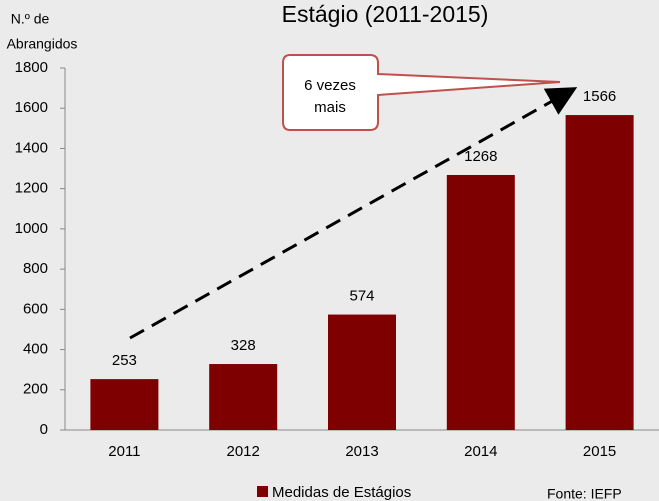 Image resolution: width=659 pixels, height=501 pixels. I want to click on y-tick-label: 800, so click(35, 268).